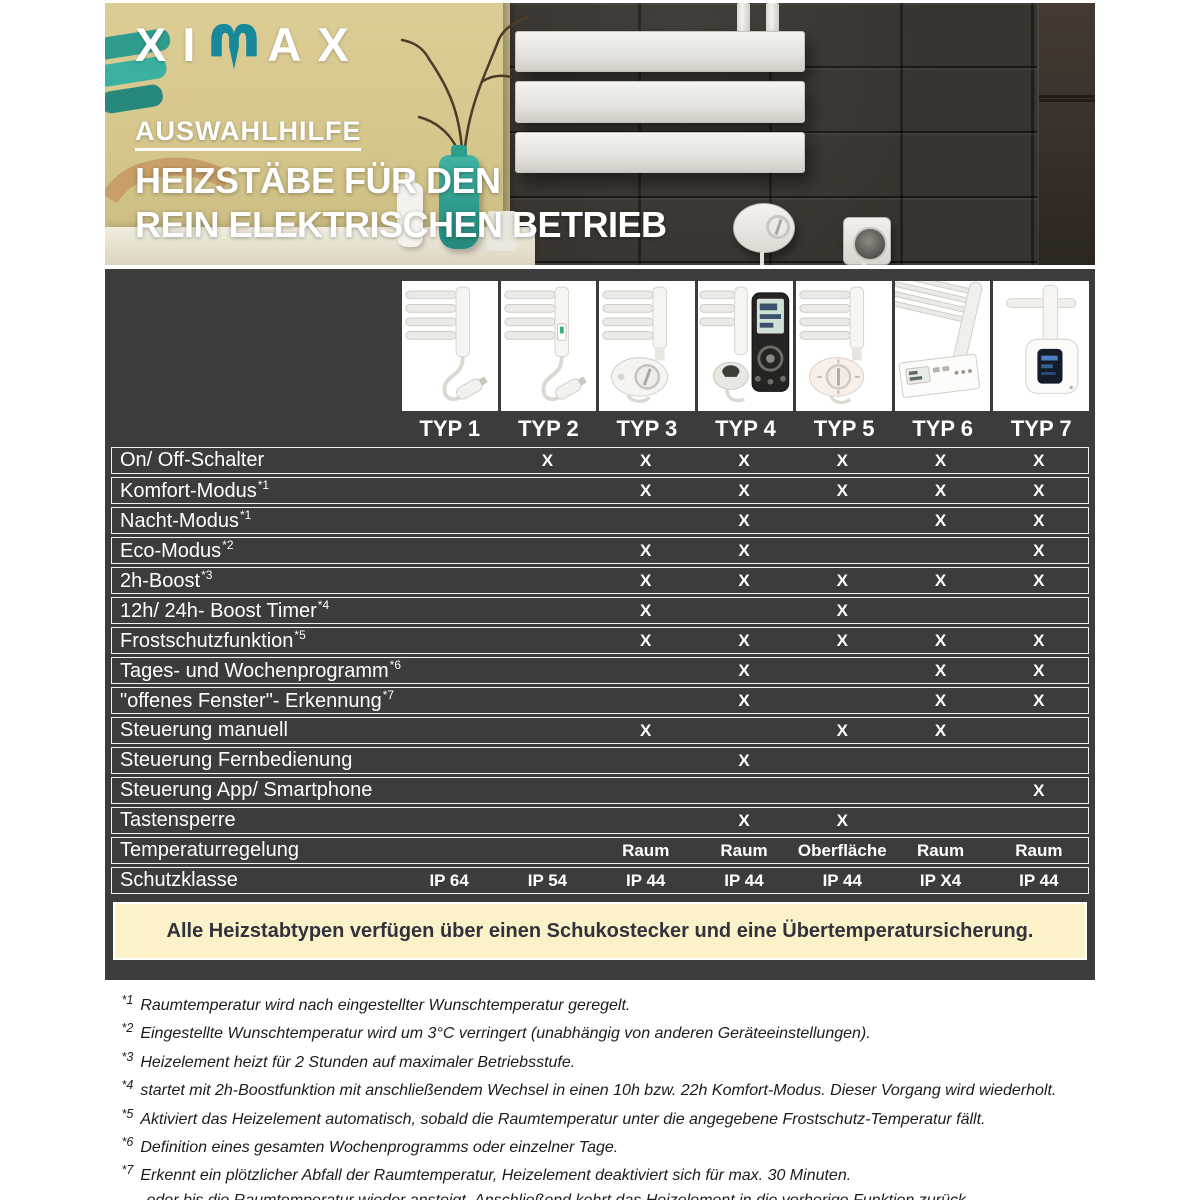 The image size is (1200, 1200). What do you see at coordinates (600, 580) in the screenshot?
I see `table-row-5: 2h-Boost*3 X X X X X` at bounding box center [600, 580].